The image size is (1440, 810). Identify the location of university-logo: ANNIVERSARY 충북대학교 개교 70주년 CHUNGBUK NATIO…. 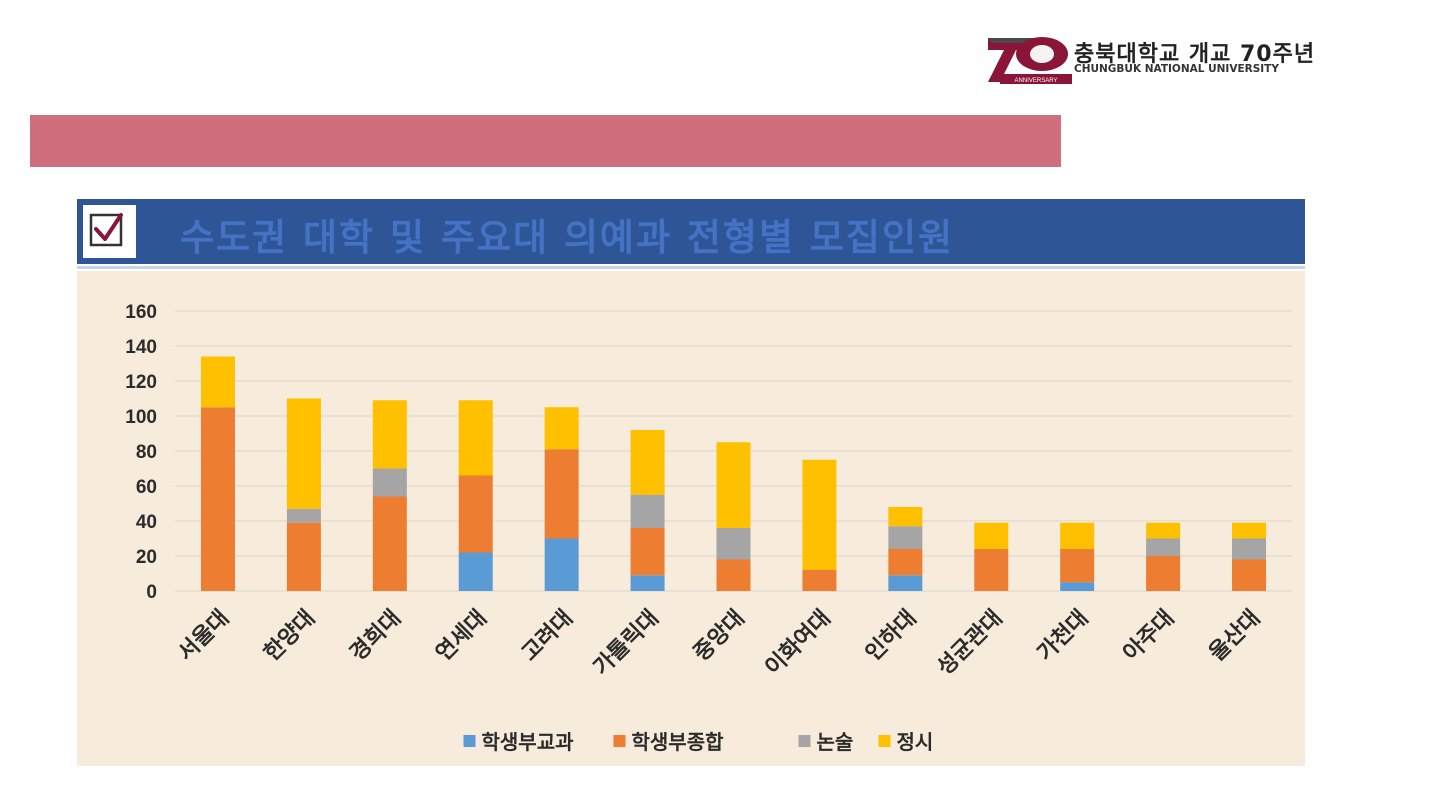
(1166, 58).